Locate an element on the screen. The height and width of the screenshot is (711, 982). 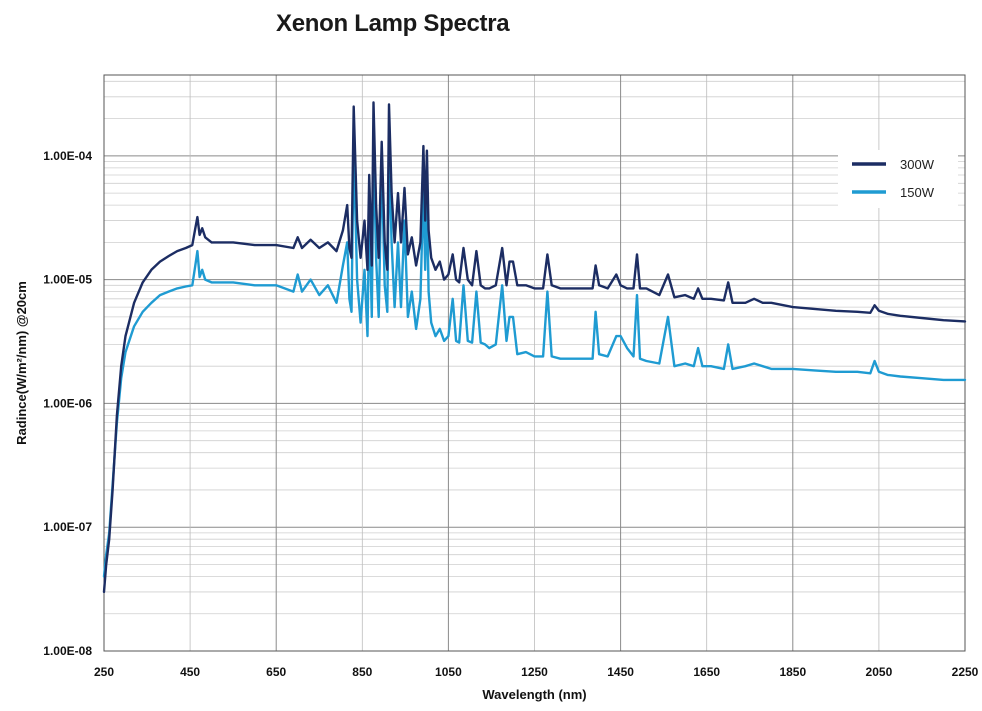
y-tick-label: 1.00E-07 is located at coordinates (67, 527).